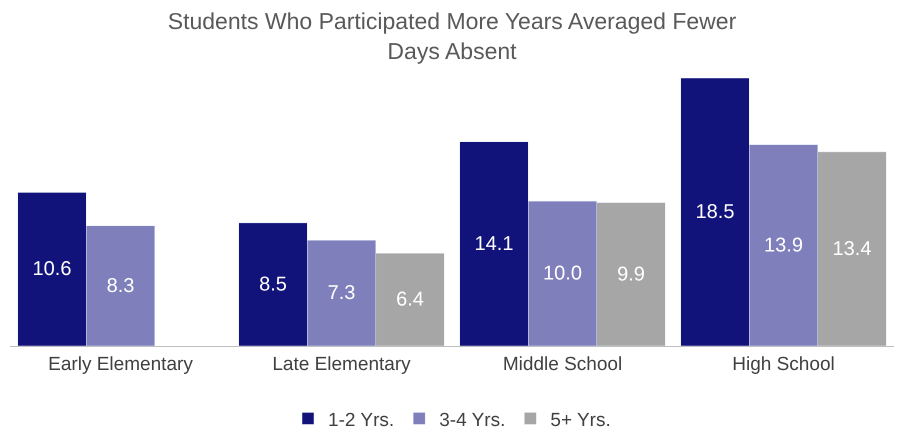 This screenshot has height=448, width=904. What do you see at coordinates (783, 364) in the screenshot?
I see `x-tick-label: High School` at bounding box center [783, 364].